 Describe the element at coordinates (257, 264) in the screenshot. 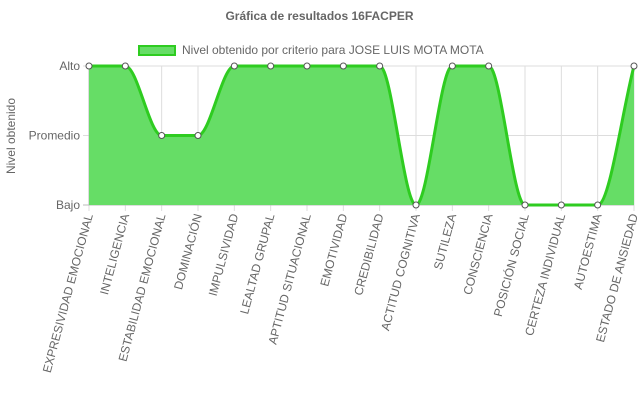

I see `x-tick-label: LEALTAD GRUPAL` at that location.